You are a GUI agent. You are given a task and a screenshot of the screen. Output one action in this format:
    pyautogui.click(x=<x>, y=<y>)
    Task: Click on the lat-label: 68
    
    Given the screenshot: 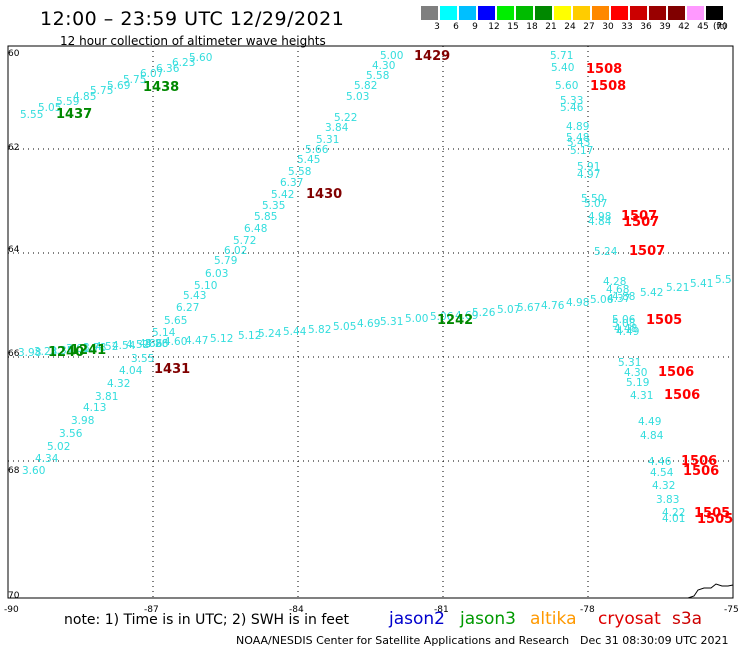 What is the action you would take?
    pyautogui.click(x=14, y=471)
    